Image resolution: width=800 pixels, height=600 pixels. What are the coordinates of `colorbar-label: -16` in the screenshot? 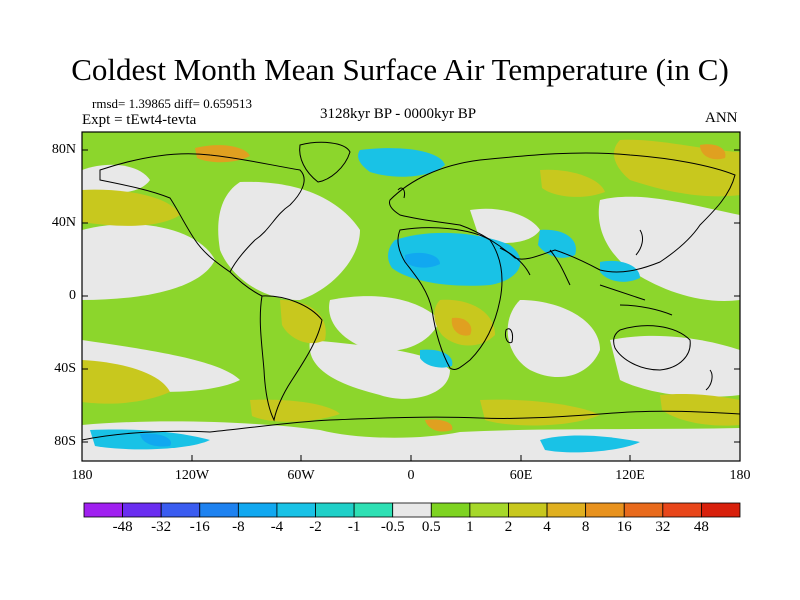 It's located at (199, 527).